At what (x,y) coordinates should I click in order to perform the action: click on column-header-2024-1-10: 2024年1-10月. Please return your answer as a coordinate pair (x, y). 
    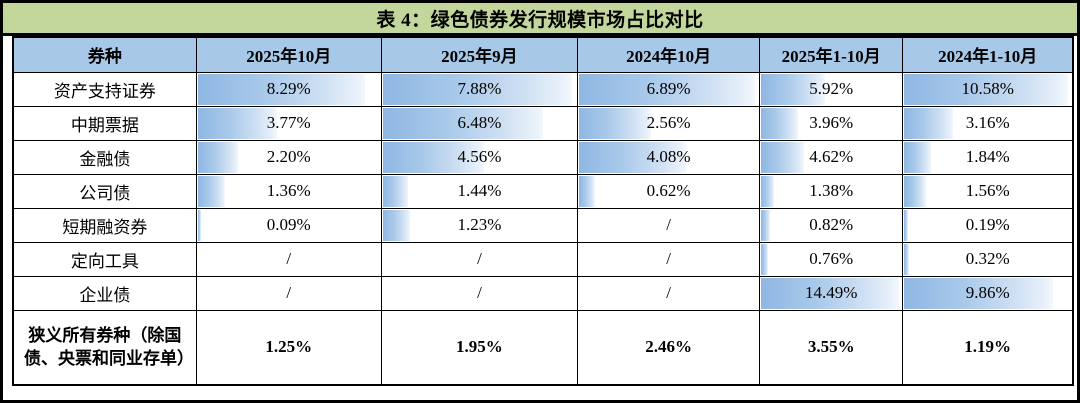
    Looking at the image, I should click on (988, 54).